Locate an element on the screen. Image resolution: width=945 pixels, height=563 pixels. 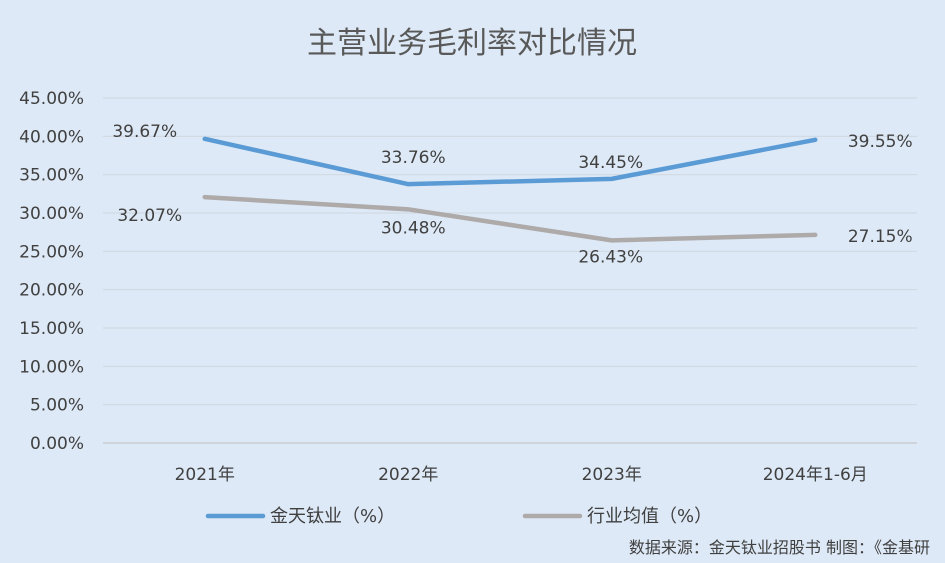
data-label: 39.67% is located at coordinates (144, 132).